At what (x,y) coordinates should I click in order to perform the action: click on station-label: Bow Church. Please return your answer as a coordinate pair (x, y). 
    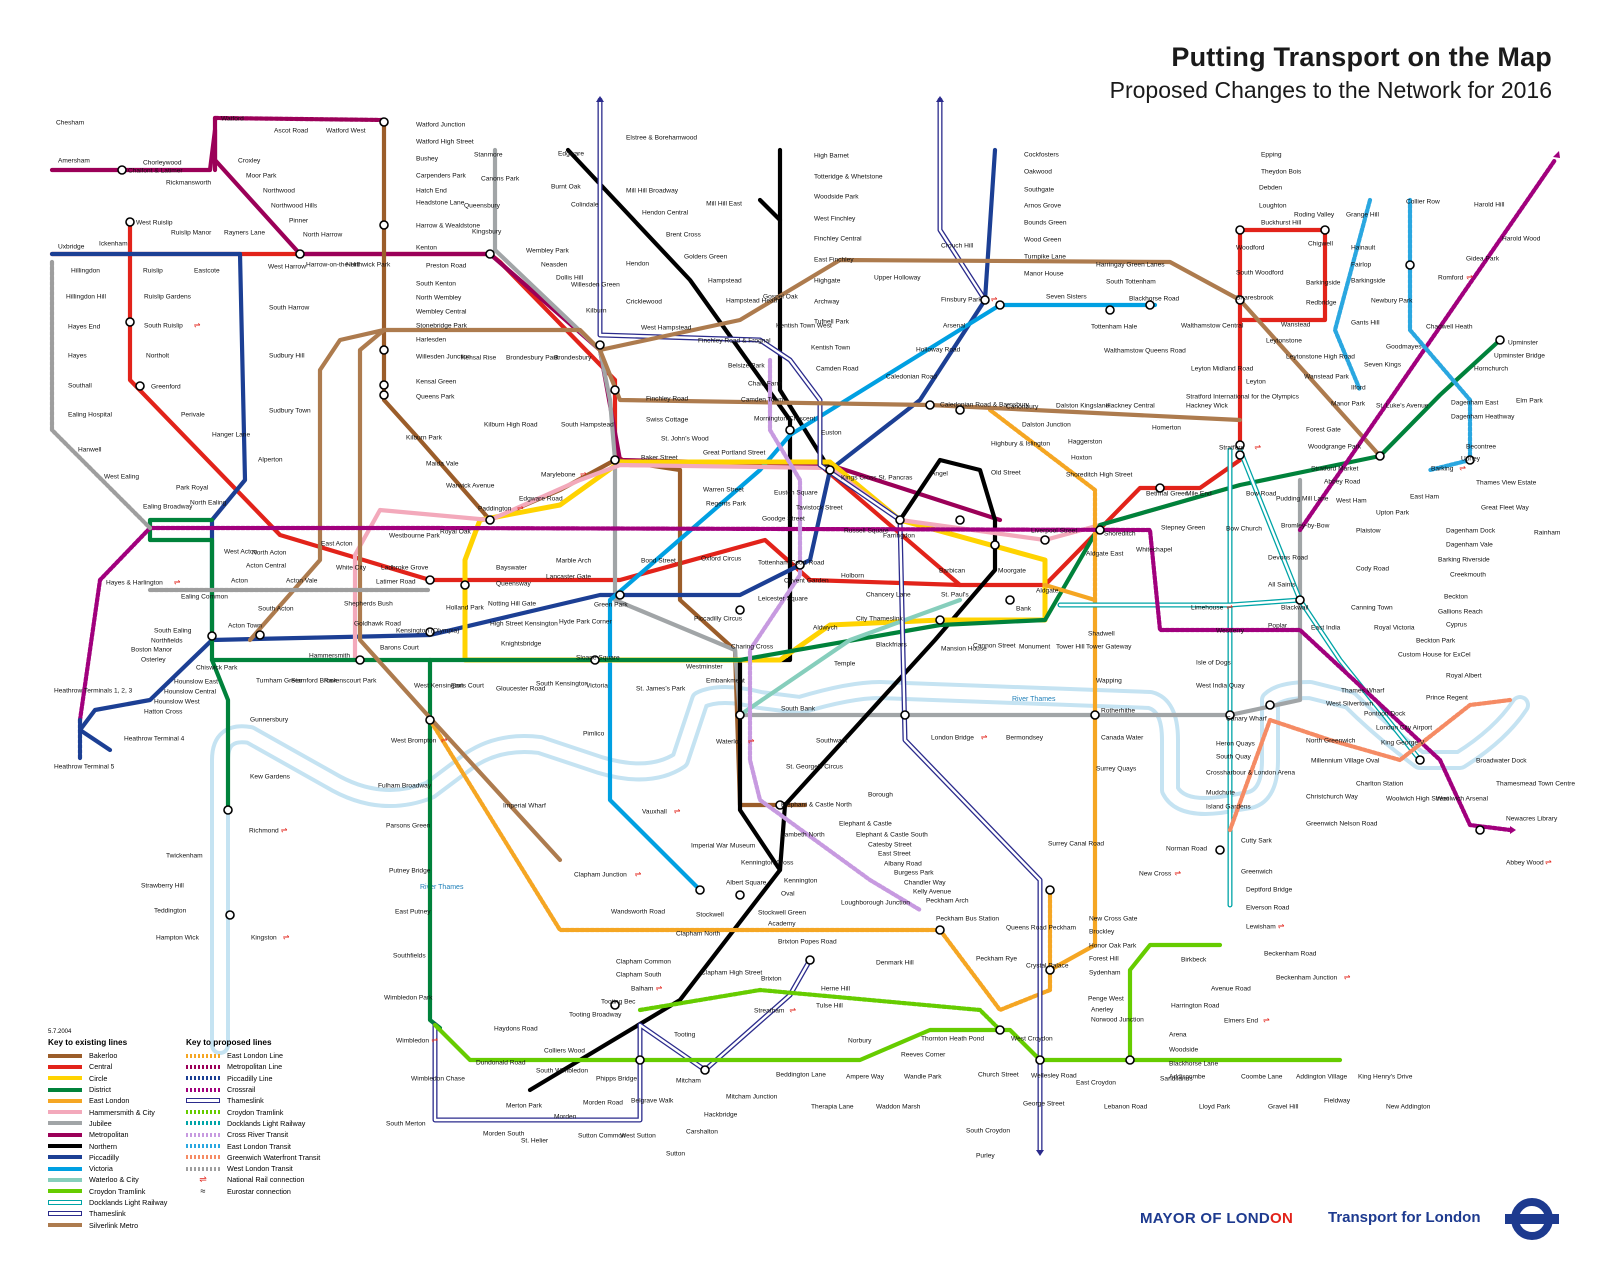
    Looking at the image, I should click on (1244, 529).